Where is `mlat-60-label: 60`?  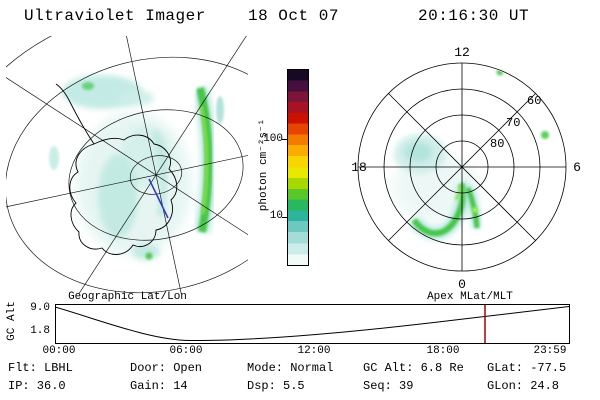 mlat-60-label: 60 is located at coordinates (534, 101).